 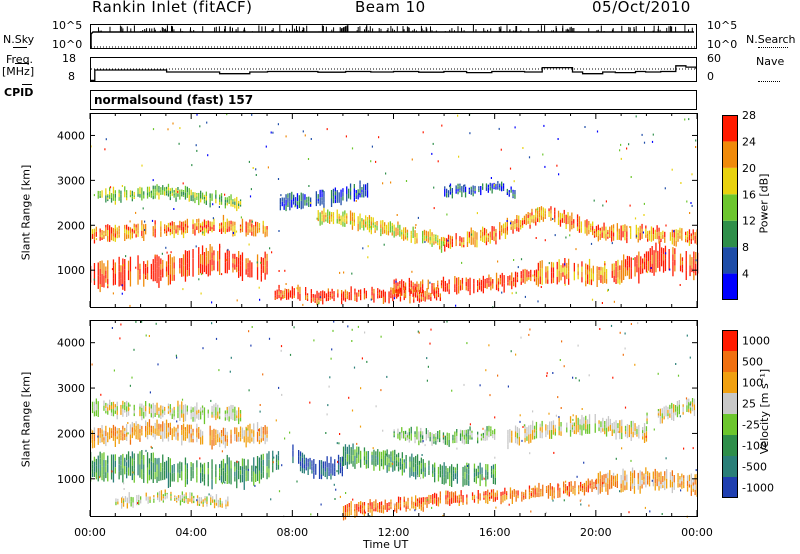 I want to click on x-tick-label: 08:00, so click(x=292, y=532).